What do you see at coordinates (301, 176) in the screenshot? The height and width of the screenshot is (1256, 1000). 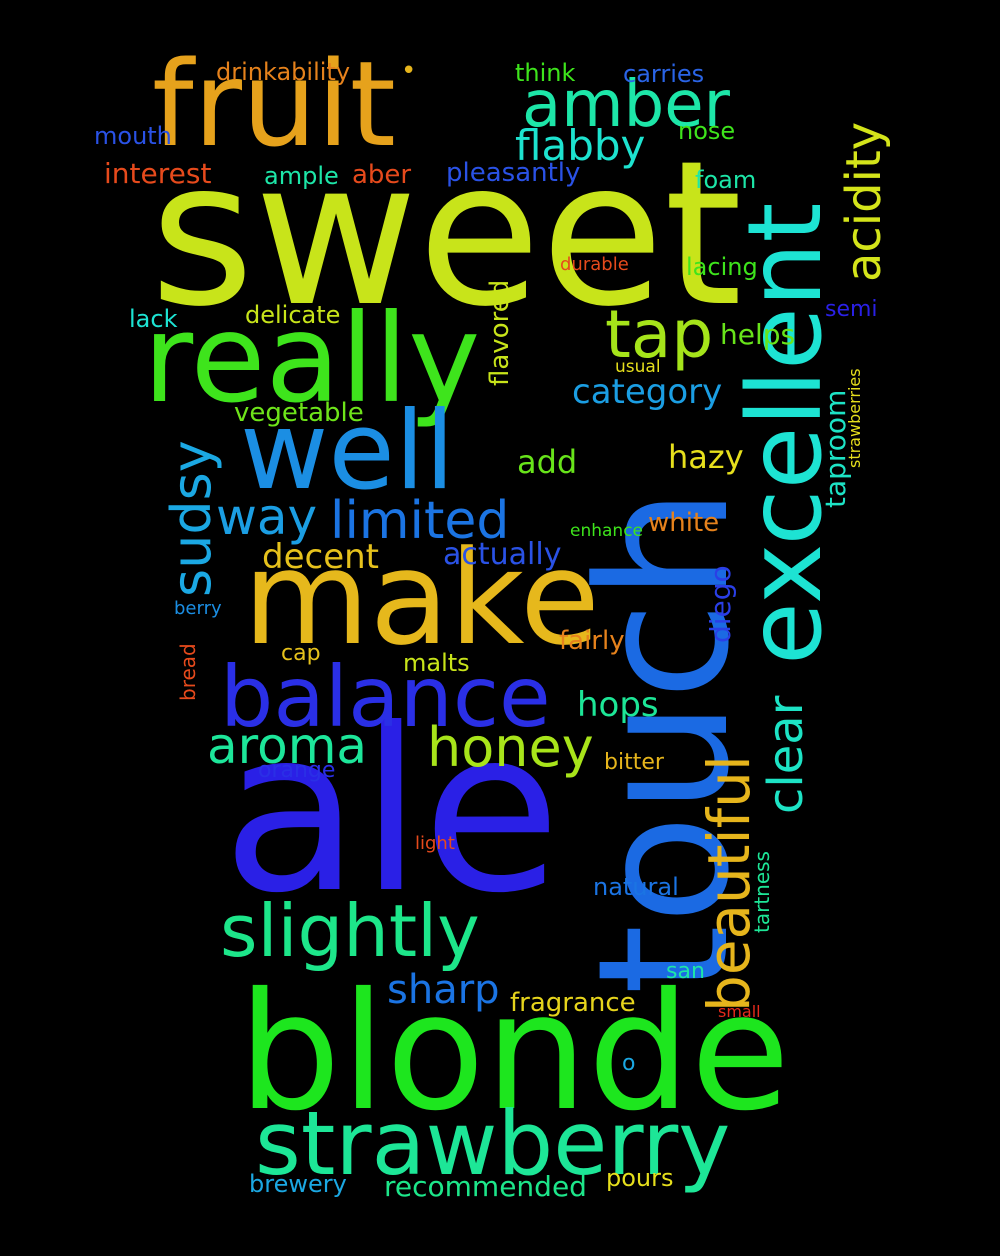 I see `word-ample: ample` at bounding box center [301, 176].